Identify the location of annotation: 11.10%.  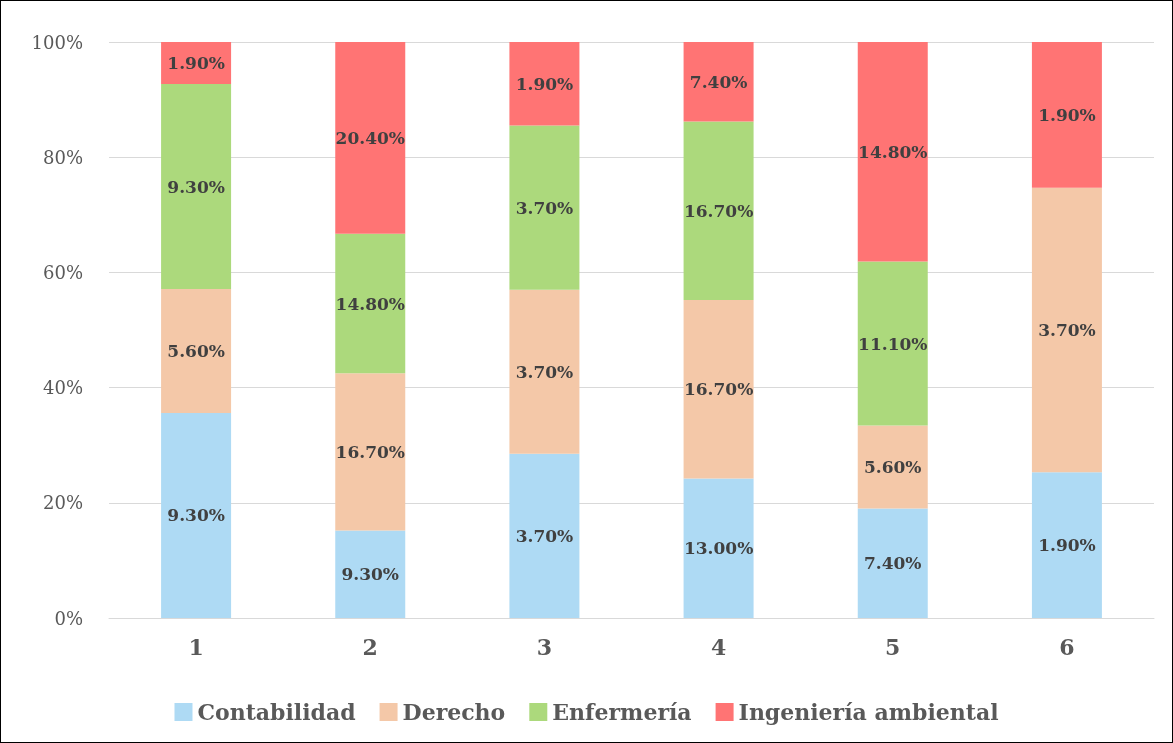
(893, 343).